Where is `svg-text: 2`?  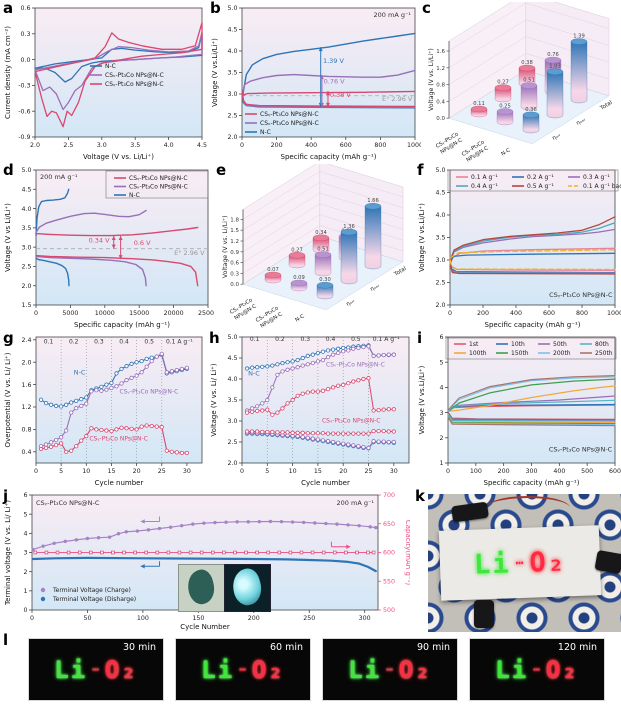
svg-text: 2 is located at coordinates (25, 572).